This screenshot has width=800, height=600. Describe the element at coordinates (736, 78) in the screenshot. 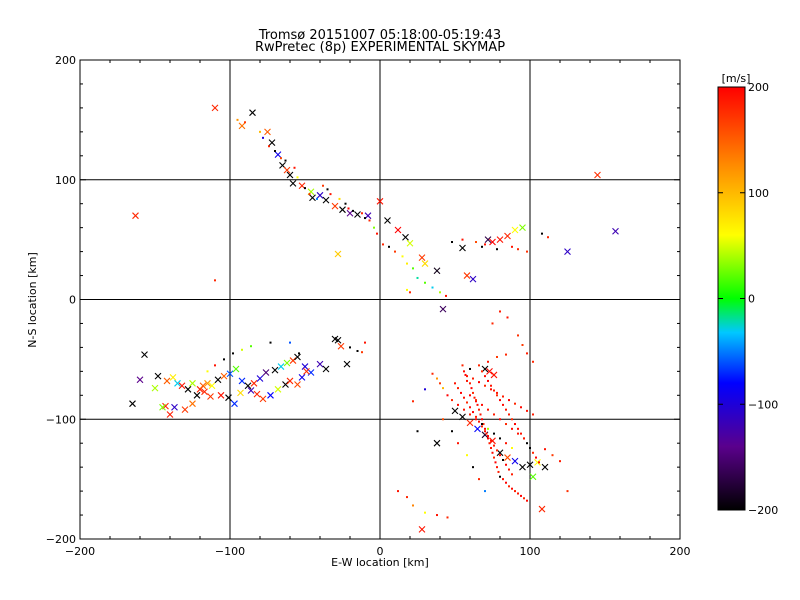

I see `colorbar-unit-label: [m/s]` at that location.